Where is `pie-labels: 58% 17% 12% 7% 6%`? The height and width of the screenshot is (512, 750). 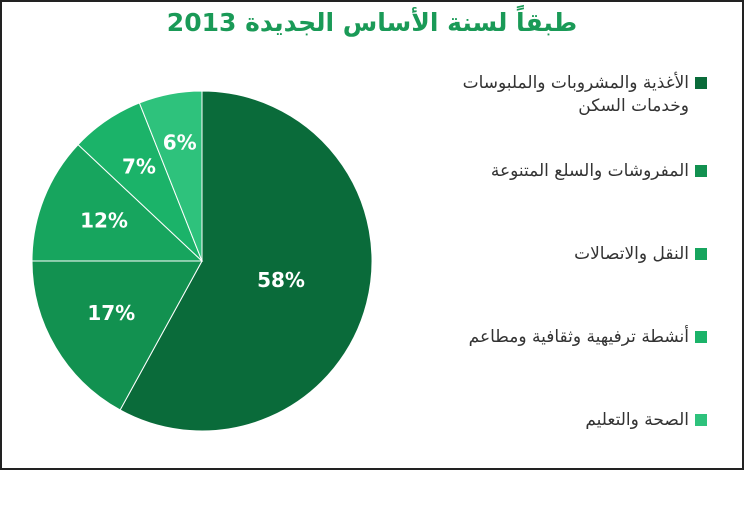
pie-labels: 58% 17% 12% 7% 6% is located at coordinates (192, 228).